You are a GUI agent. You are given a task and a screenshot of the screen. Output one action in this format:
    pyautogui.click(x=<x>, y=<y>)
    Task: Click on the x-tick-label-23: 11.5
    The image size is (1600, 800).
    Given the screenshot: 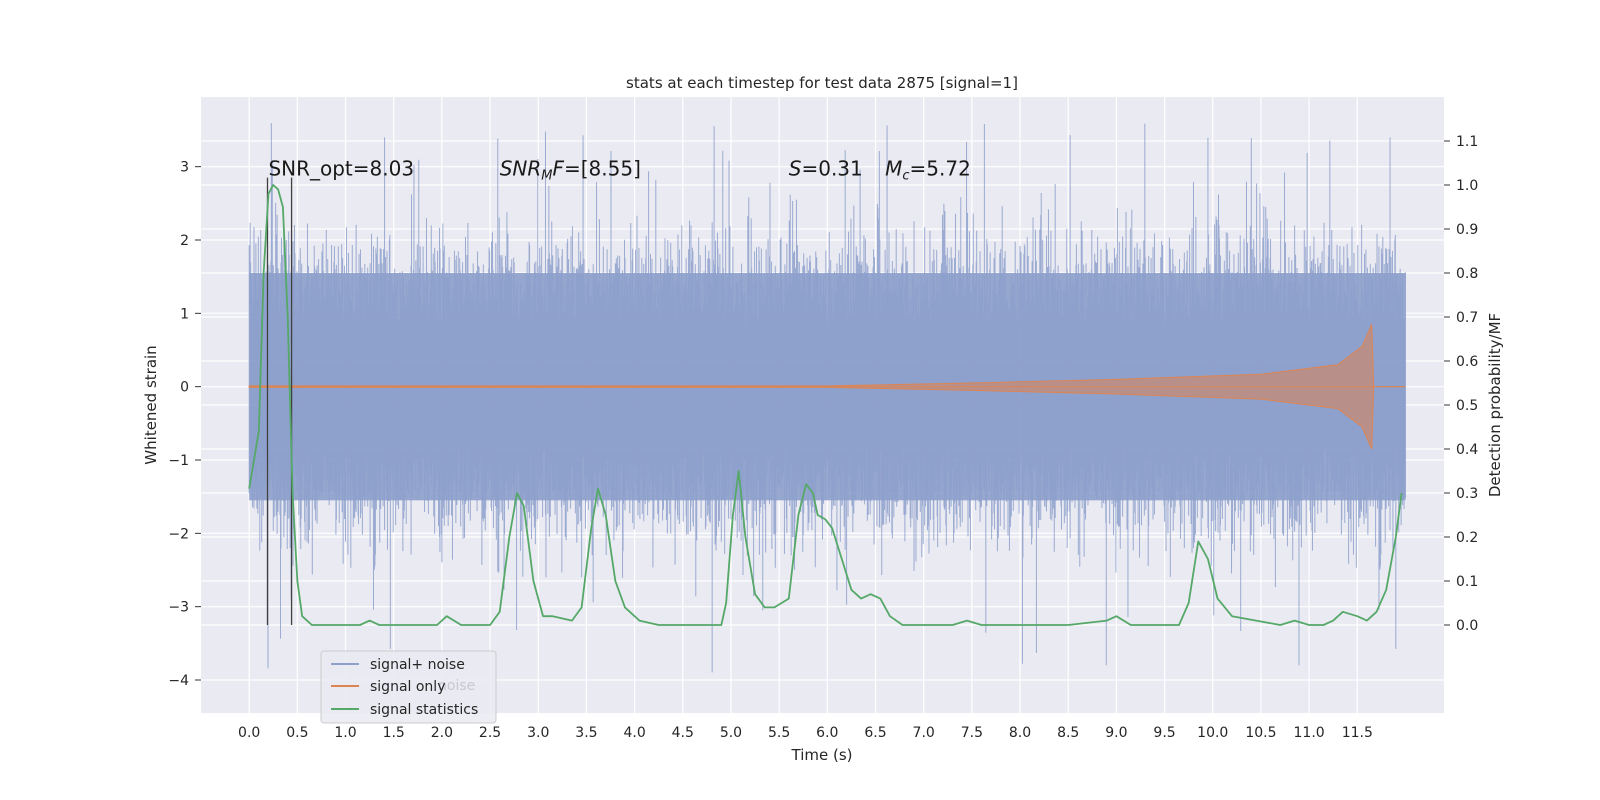 What is the action you would take?
    pyautogui.click(x=1357, y=733)
    